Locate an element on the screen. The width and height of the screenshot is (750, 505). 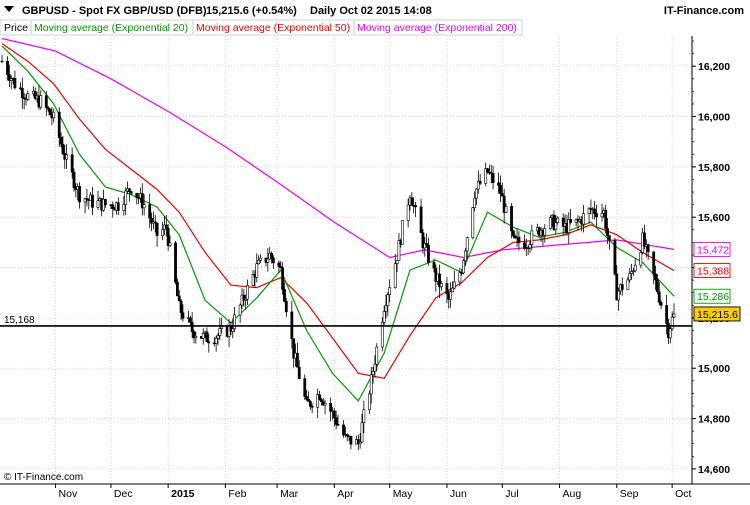
price-tag-label: 15,388 is located at coordinates (713, 272).